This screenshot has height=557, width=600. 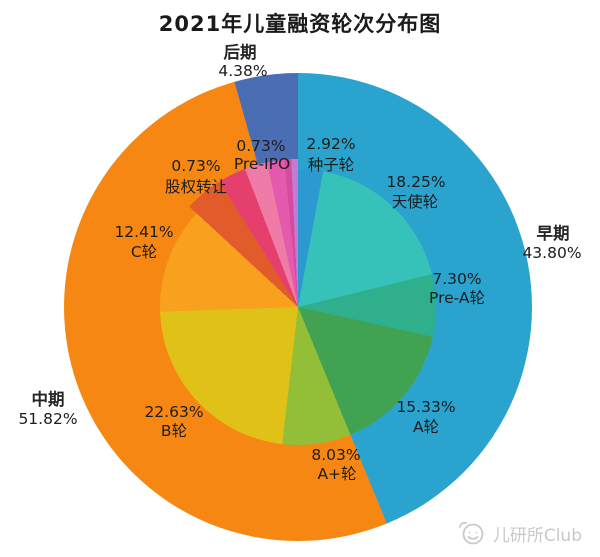 I want to click on a-round-value: 15.33%, so click(x=426, y=407).